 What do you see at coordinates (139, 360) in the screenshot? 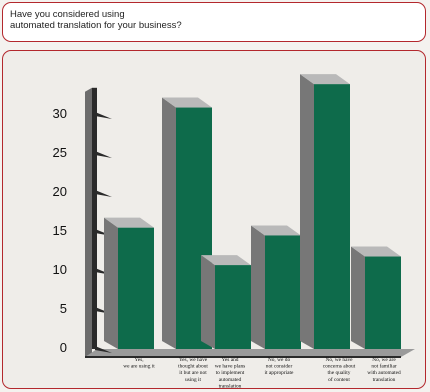
I see `category-label: Yes,` at bounding box center [139, 360].